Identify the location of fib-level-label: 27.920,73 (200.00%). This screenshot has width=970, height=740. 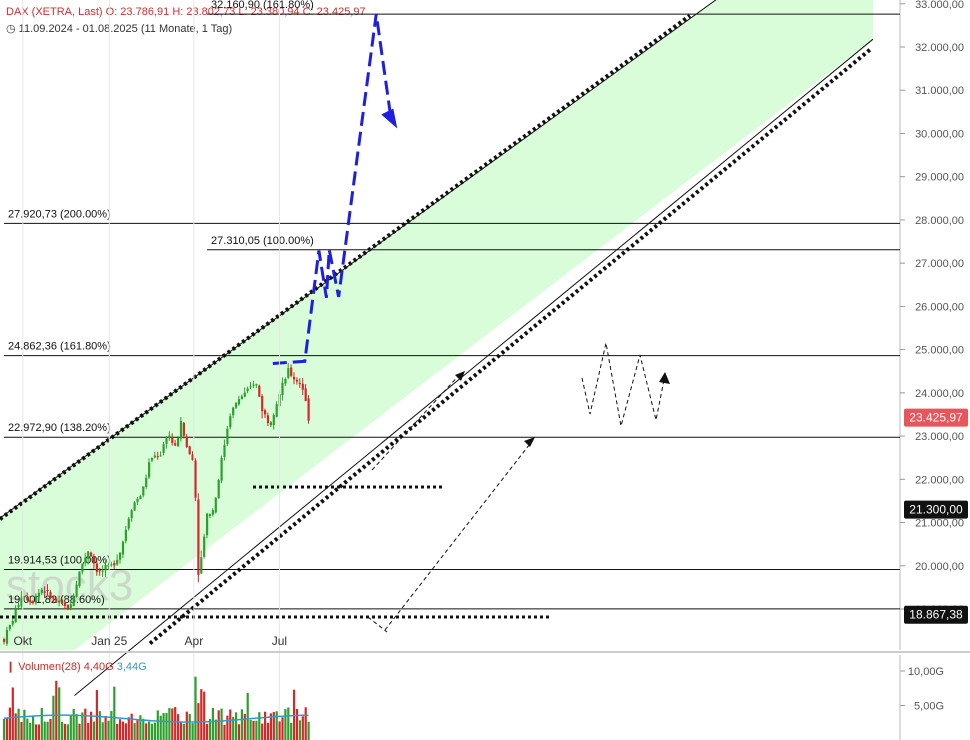
(59, 214).